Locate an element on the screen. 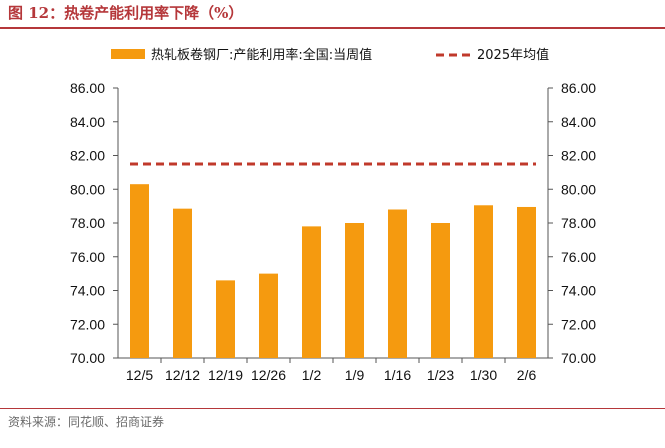  y-tick-label-left: 78.00 is located at coordinates (87, 223).